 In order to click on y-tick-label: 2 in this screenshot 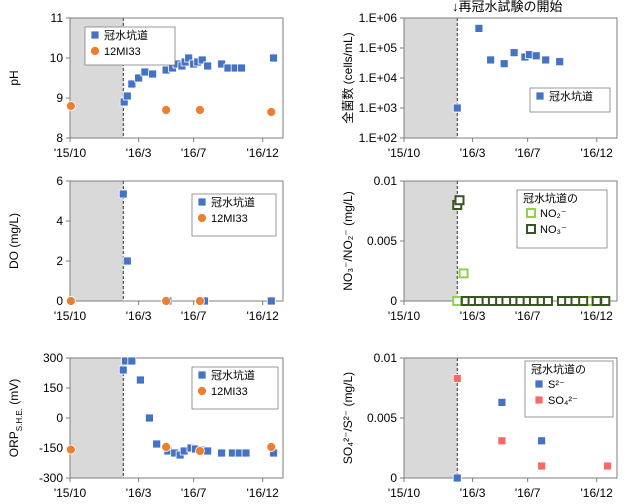, I will do `click(59, 261)`.